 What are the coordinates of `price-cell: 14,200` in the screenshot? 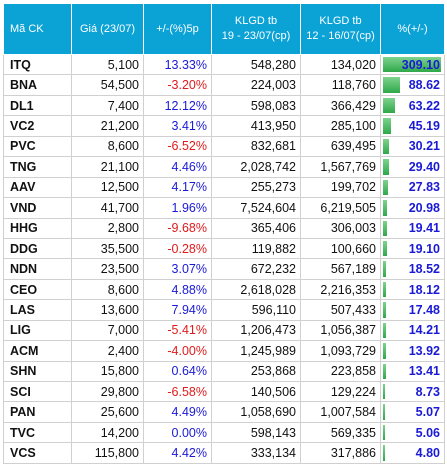 It's located at (107, 432).